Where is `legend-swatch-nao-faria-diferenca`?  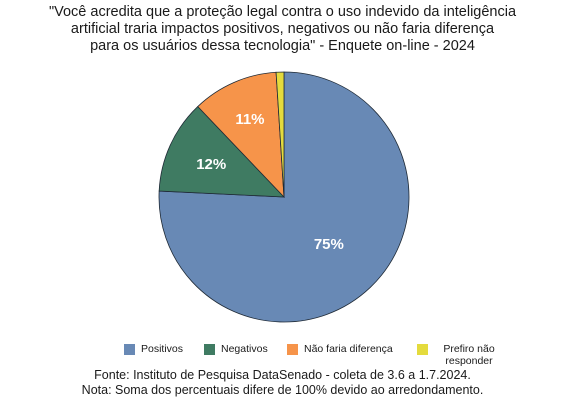 legend-swatch-nao-faria-diferenca is located at coordinates (292, 349).